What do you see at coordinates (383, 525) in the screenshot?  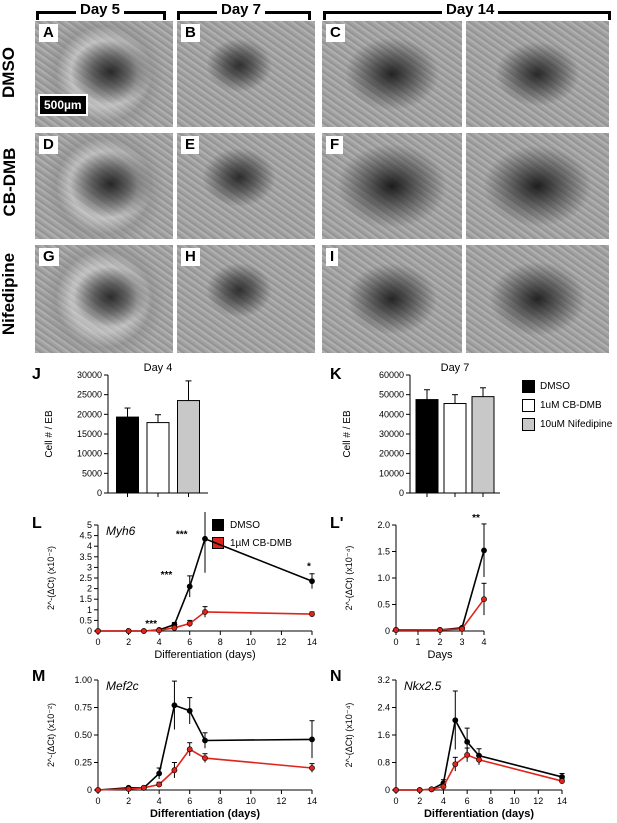 I see `y-tick-label: 2.0` at bounding box center [383, 525].